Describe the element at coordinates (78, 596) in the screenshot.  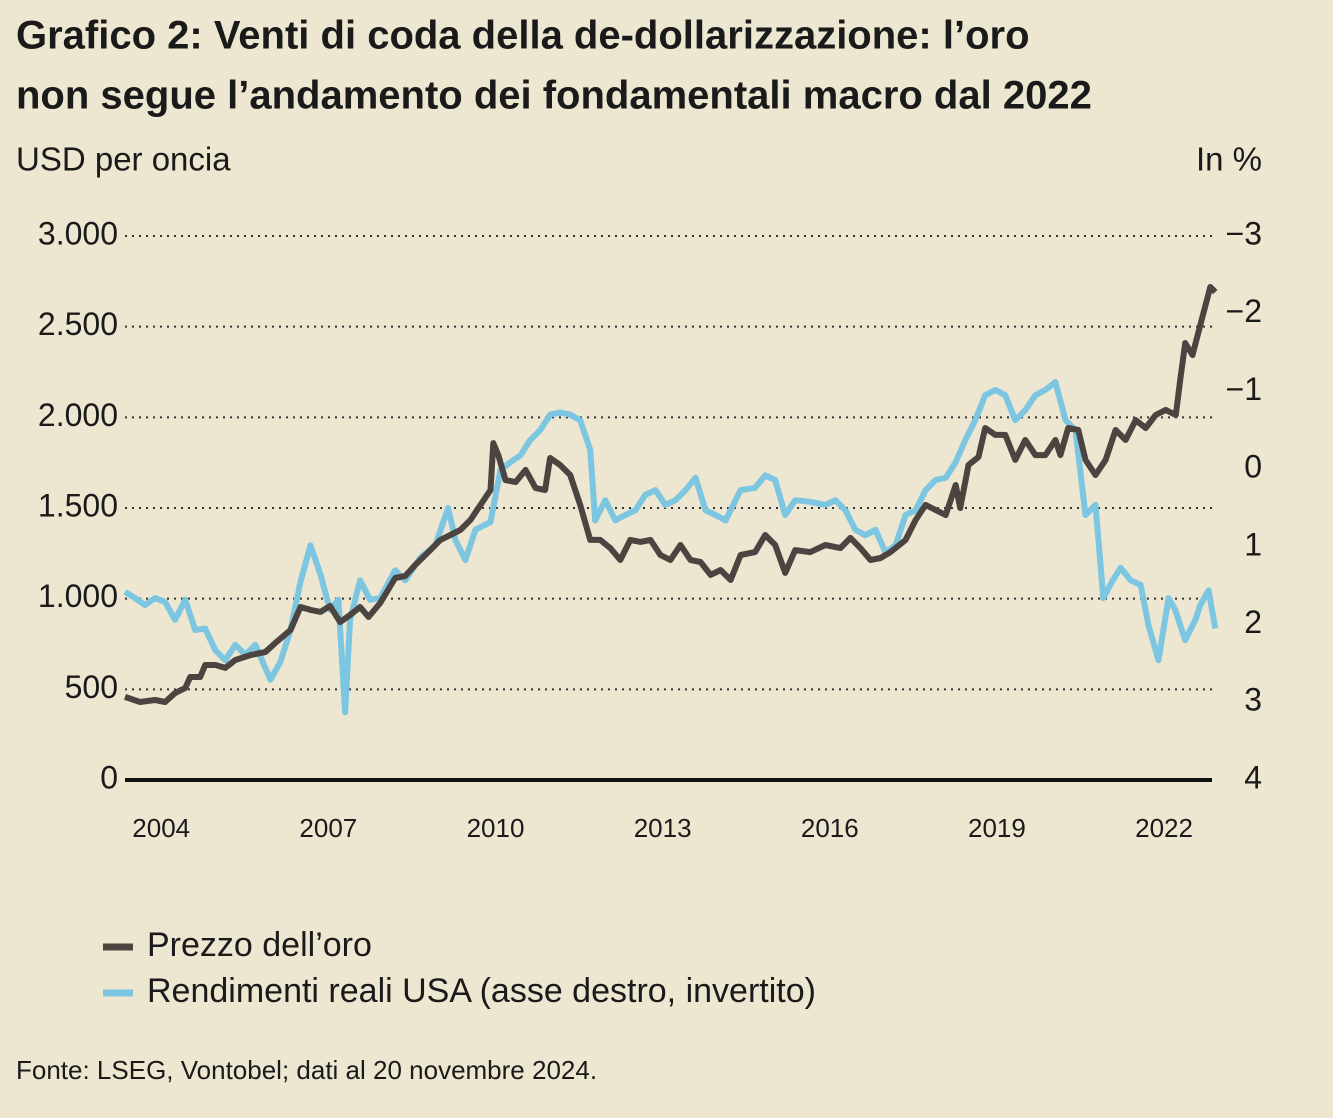
I see `y-tick-label: 1.000` at that location.